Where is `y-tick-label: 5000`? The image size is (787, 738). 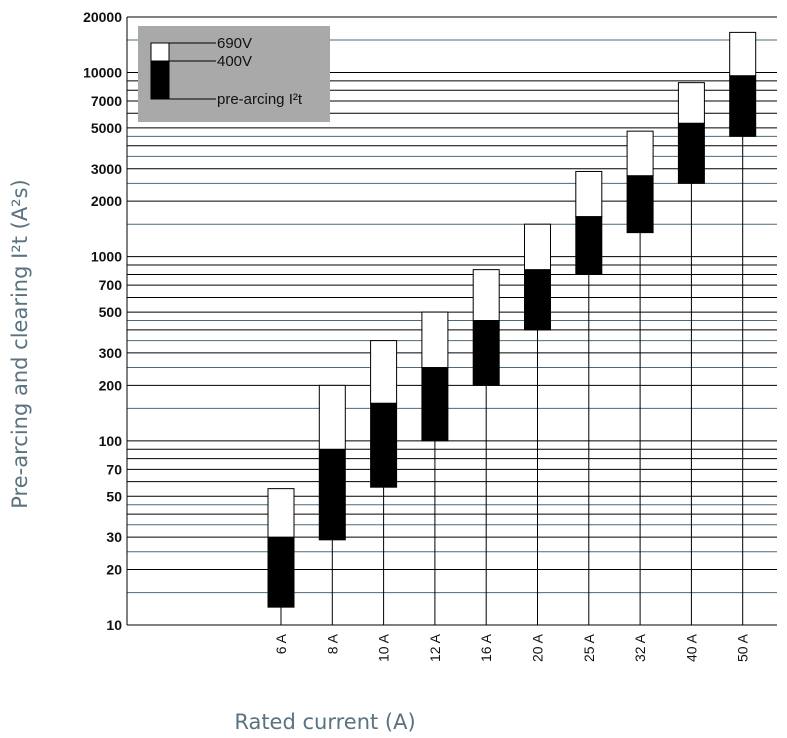
y-tick-label: 5000 is located at coordinates (106, 128).